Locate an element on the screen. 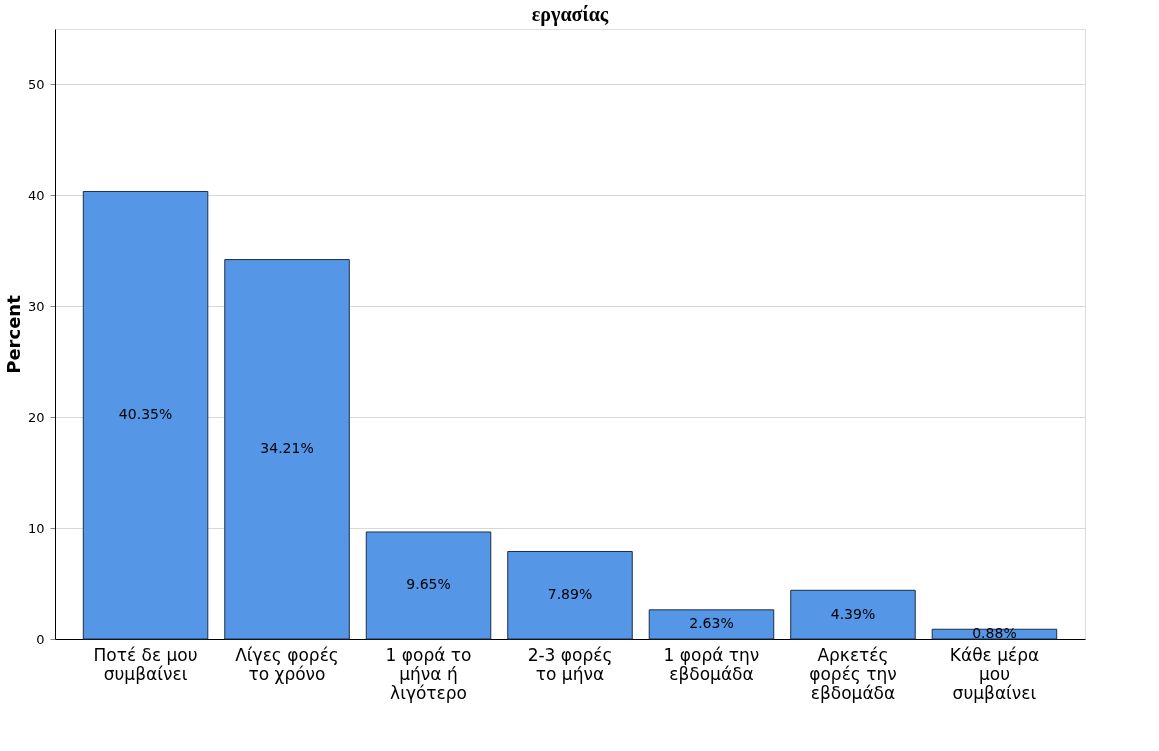 The height and width of the screenshot is (751, 1159). data-label: 9.65% is located at coordinates (428, 584).